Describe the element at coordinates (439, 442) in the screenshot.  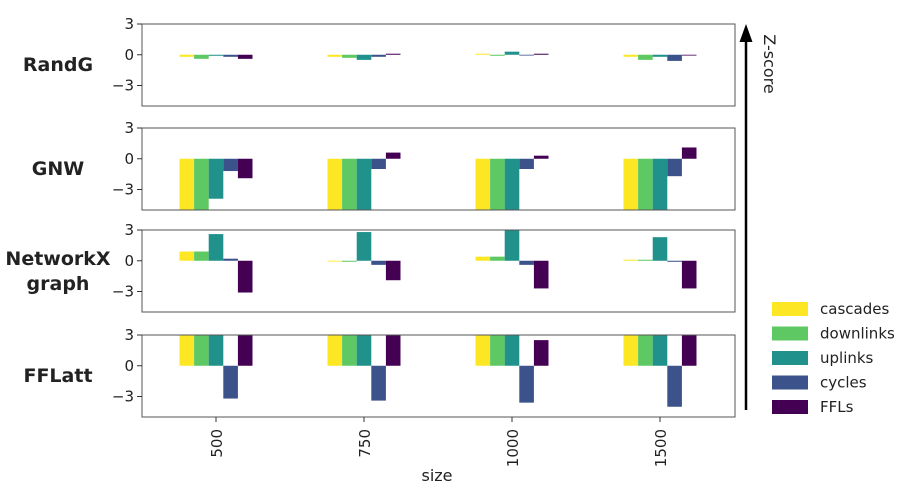
I see `x-axis-ticks: 500 750 1000 1500` at that location.